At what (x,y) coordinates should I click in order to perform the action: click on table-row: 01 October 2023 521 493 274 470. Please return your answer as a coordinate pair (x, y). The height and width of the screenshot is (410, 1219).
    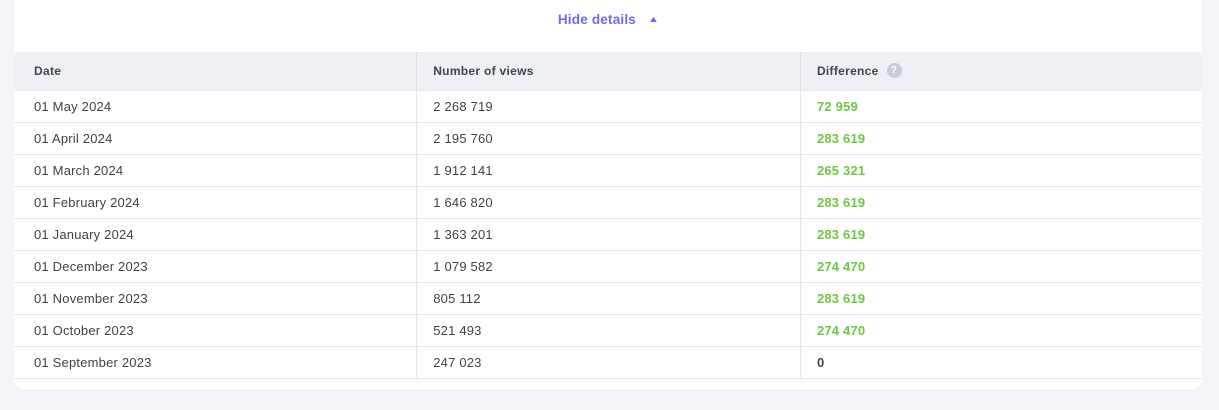
    Looking at the image, I should click on (608, 329).